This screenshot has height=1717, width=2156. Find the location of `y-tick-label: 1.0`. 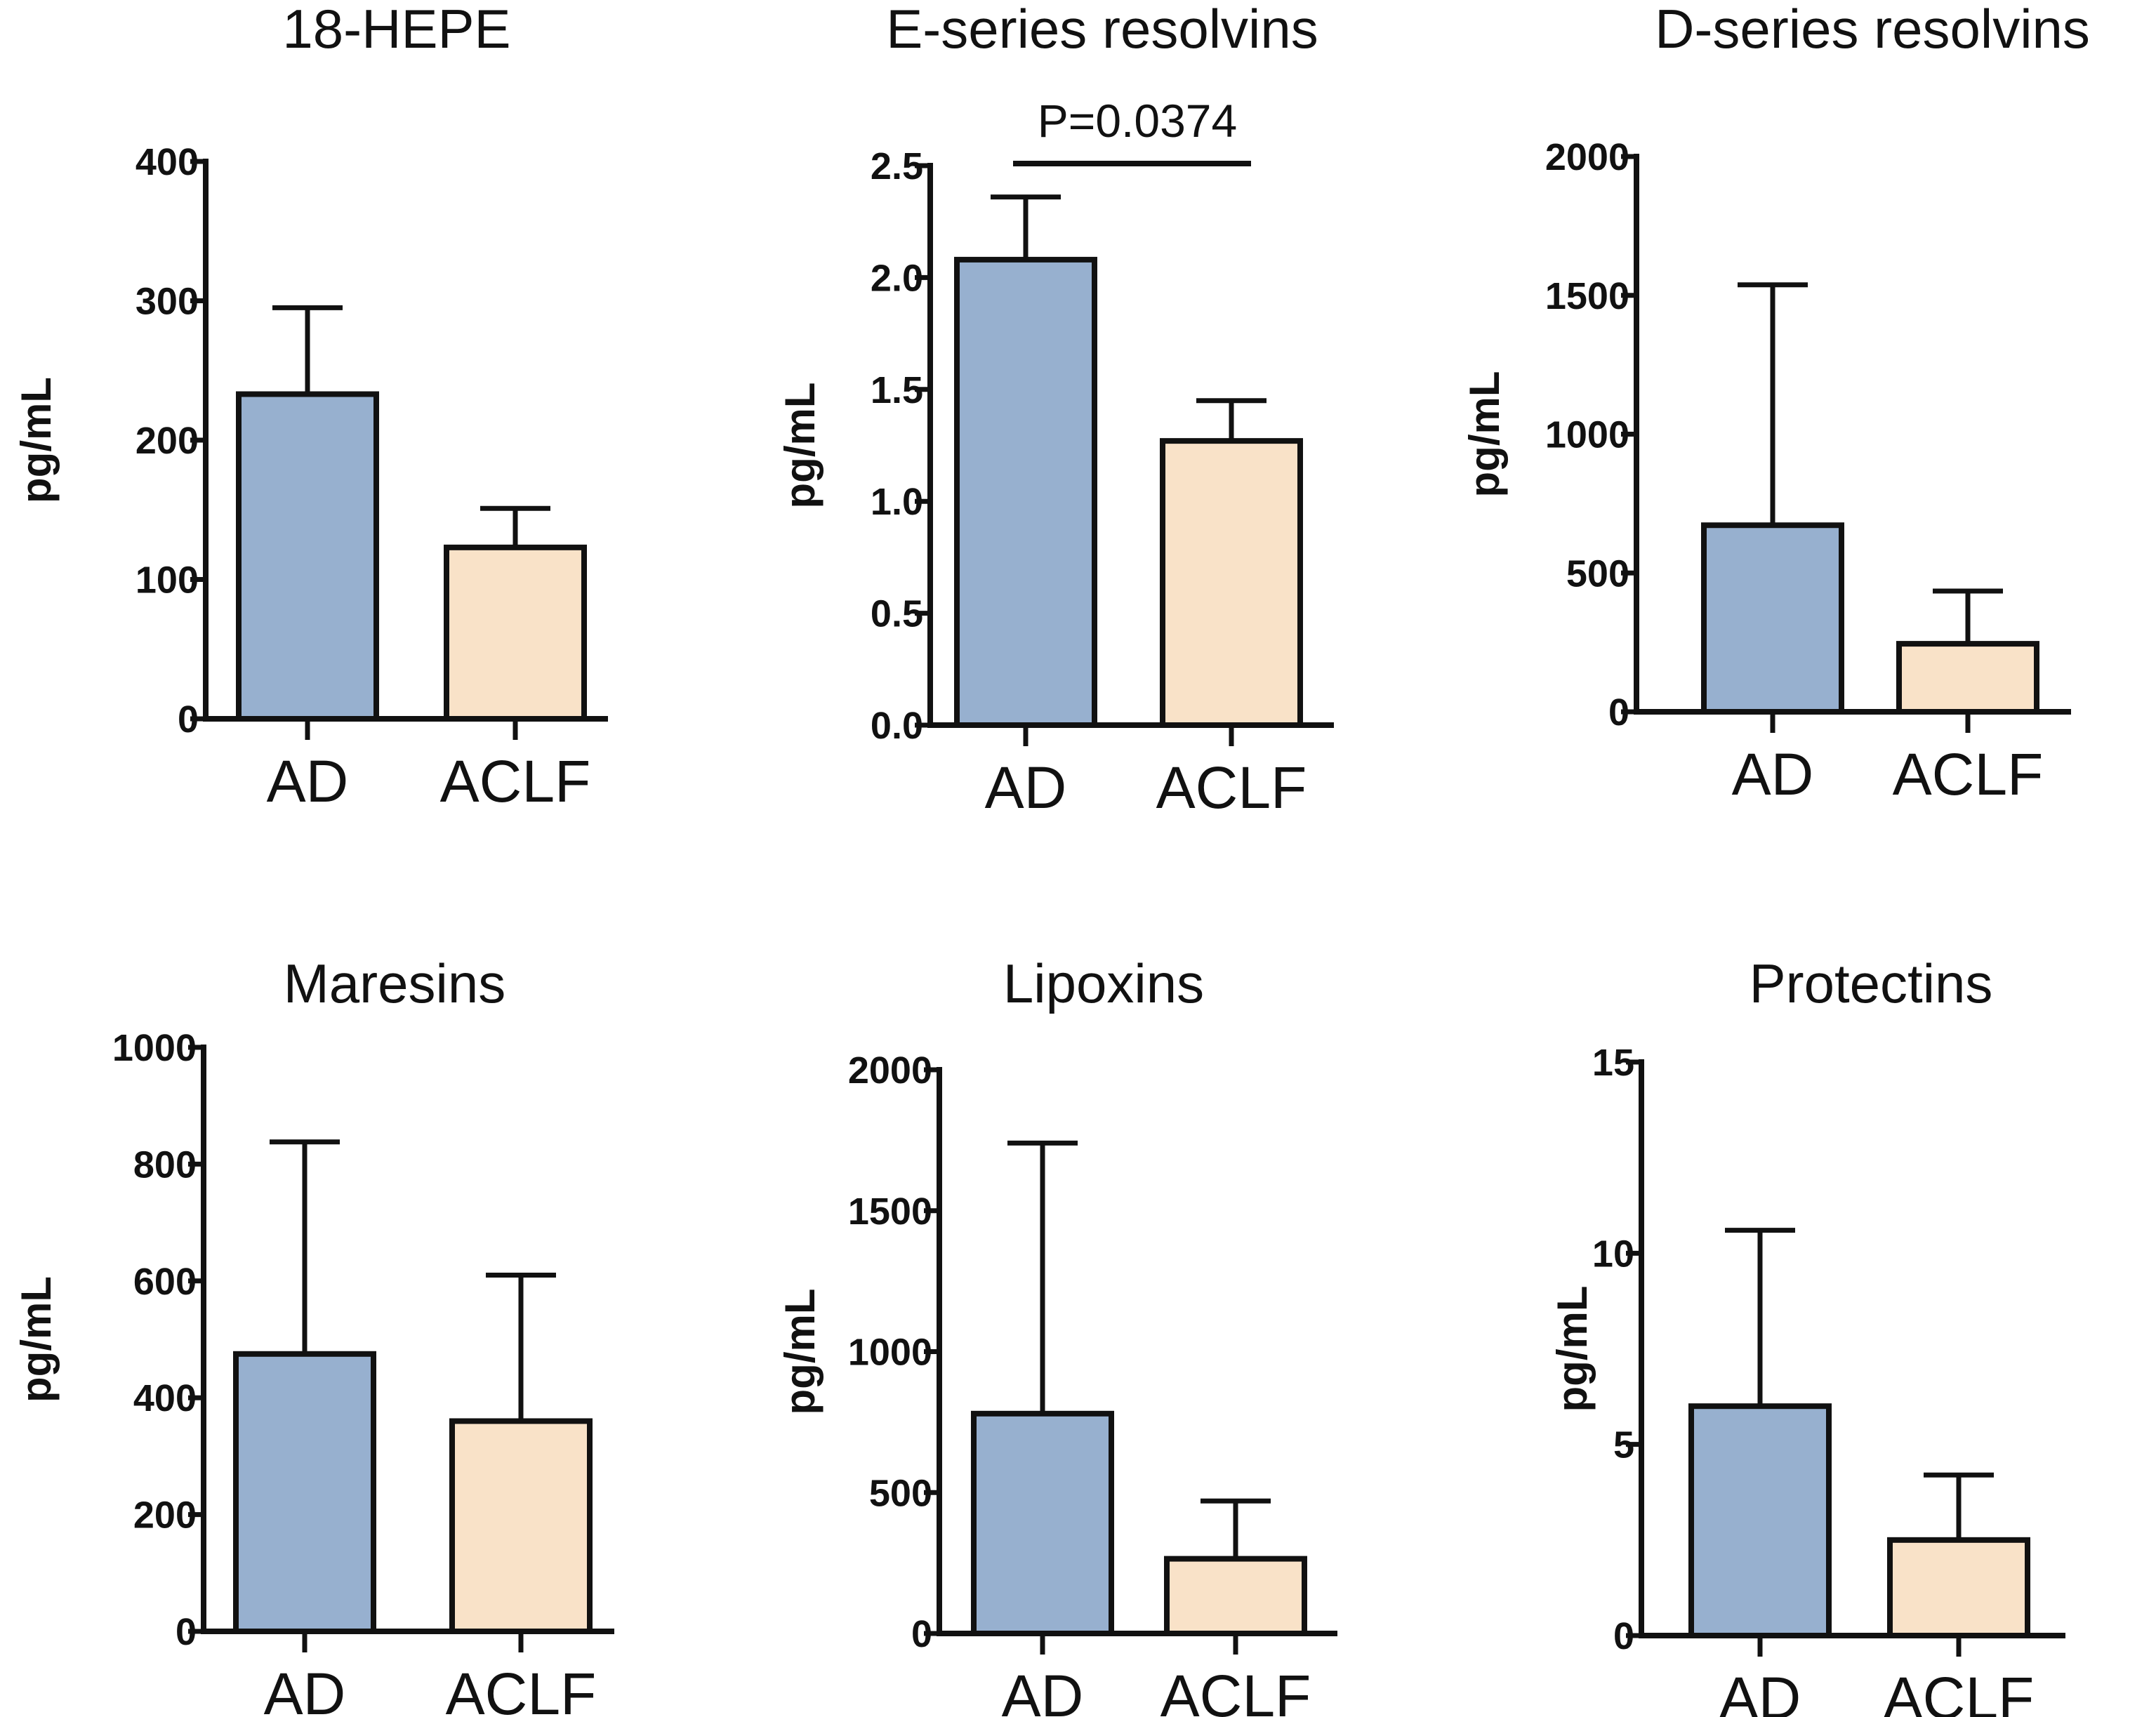

y-tick-label: 1.0 is located at coordinates (897, 502).